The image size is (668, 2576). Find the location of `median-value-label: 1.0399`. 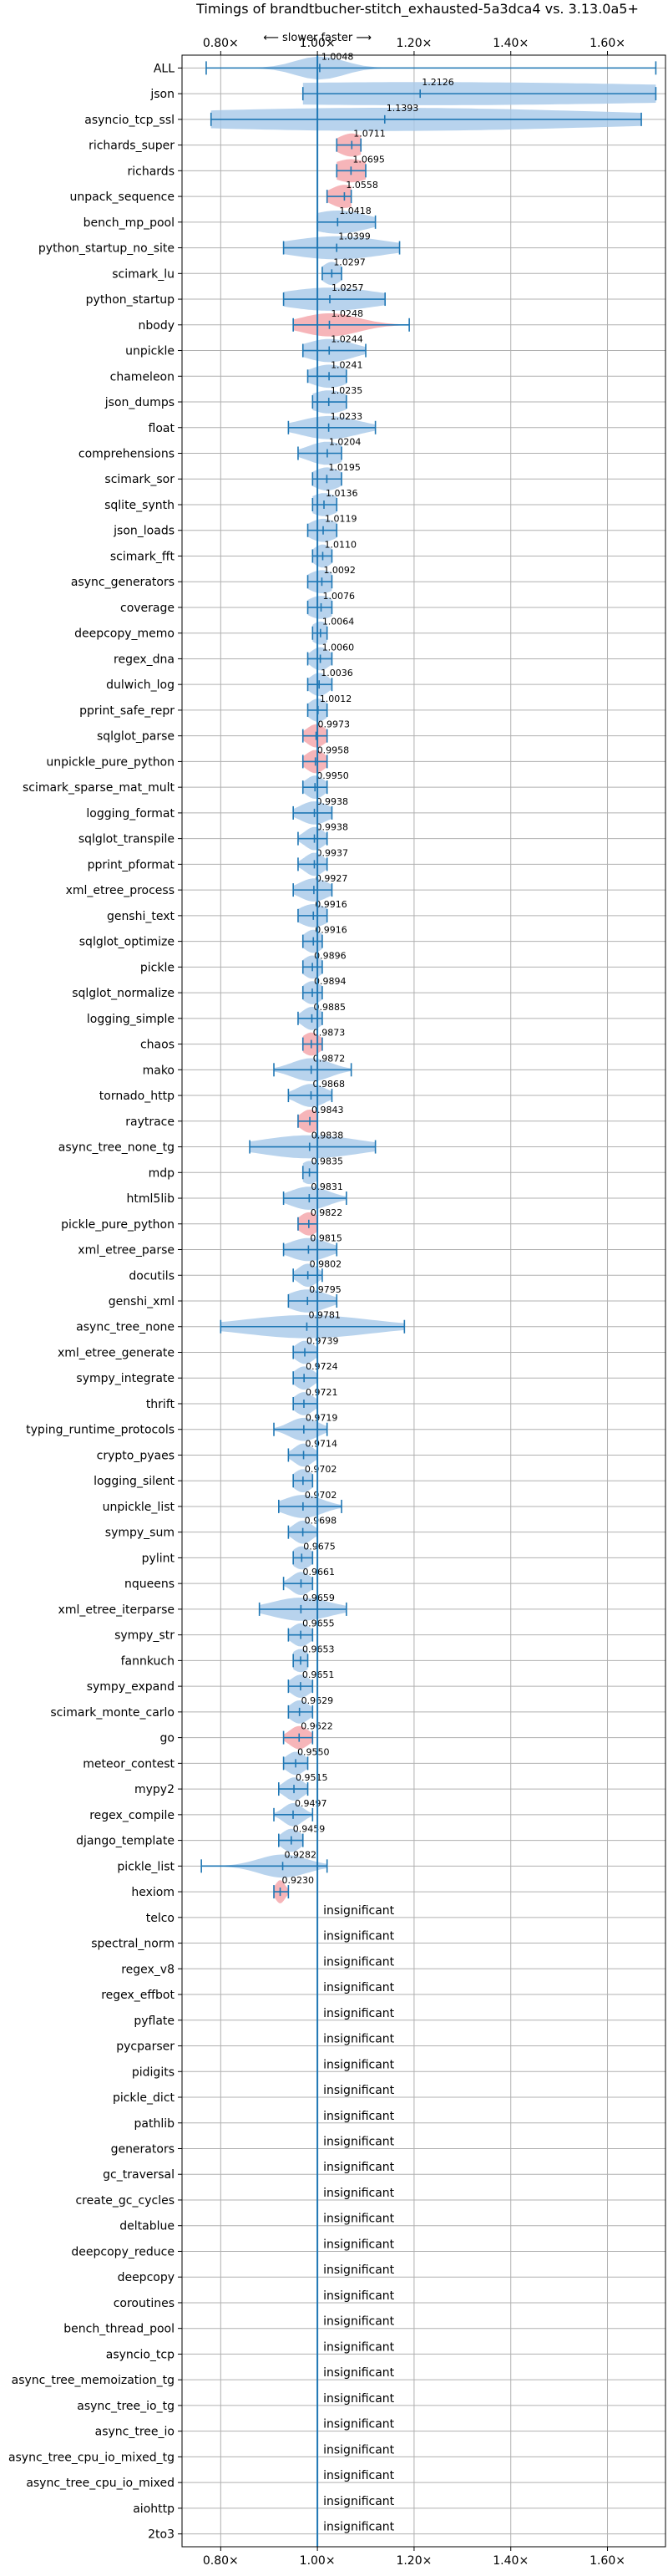

median-value-label: 1.0399 is located at coordinates (354, 236).